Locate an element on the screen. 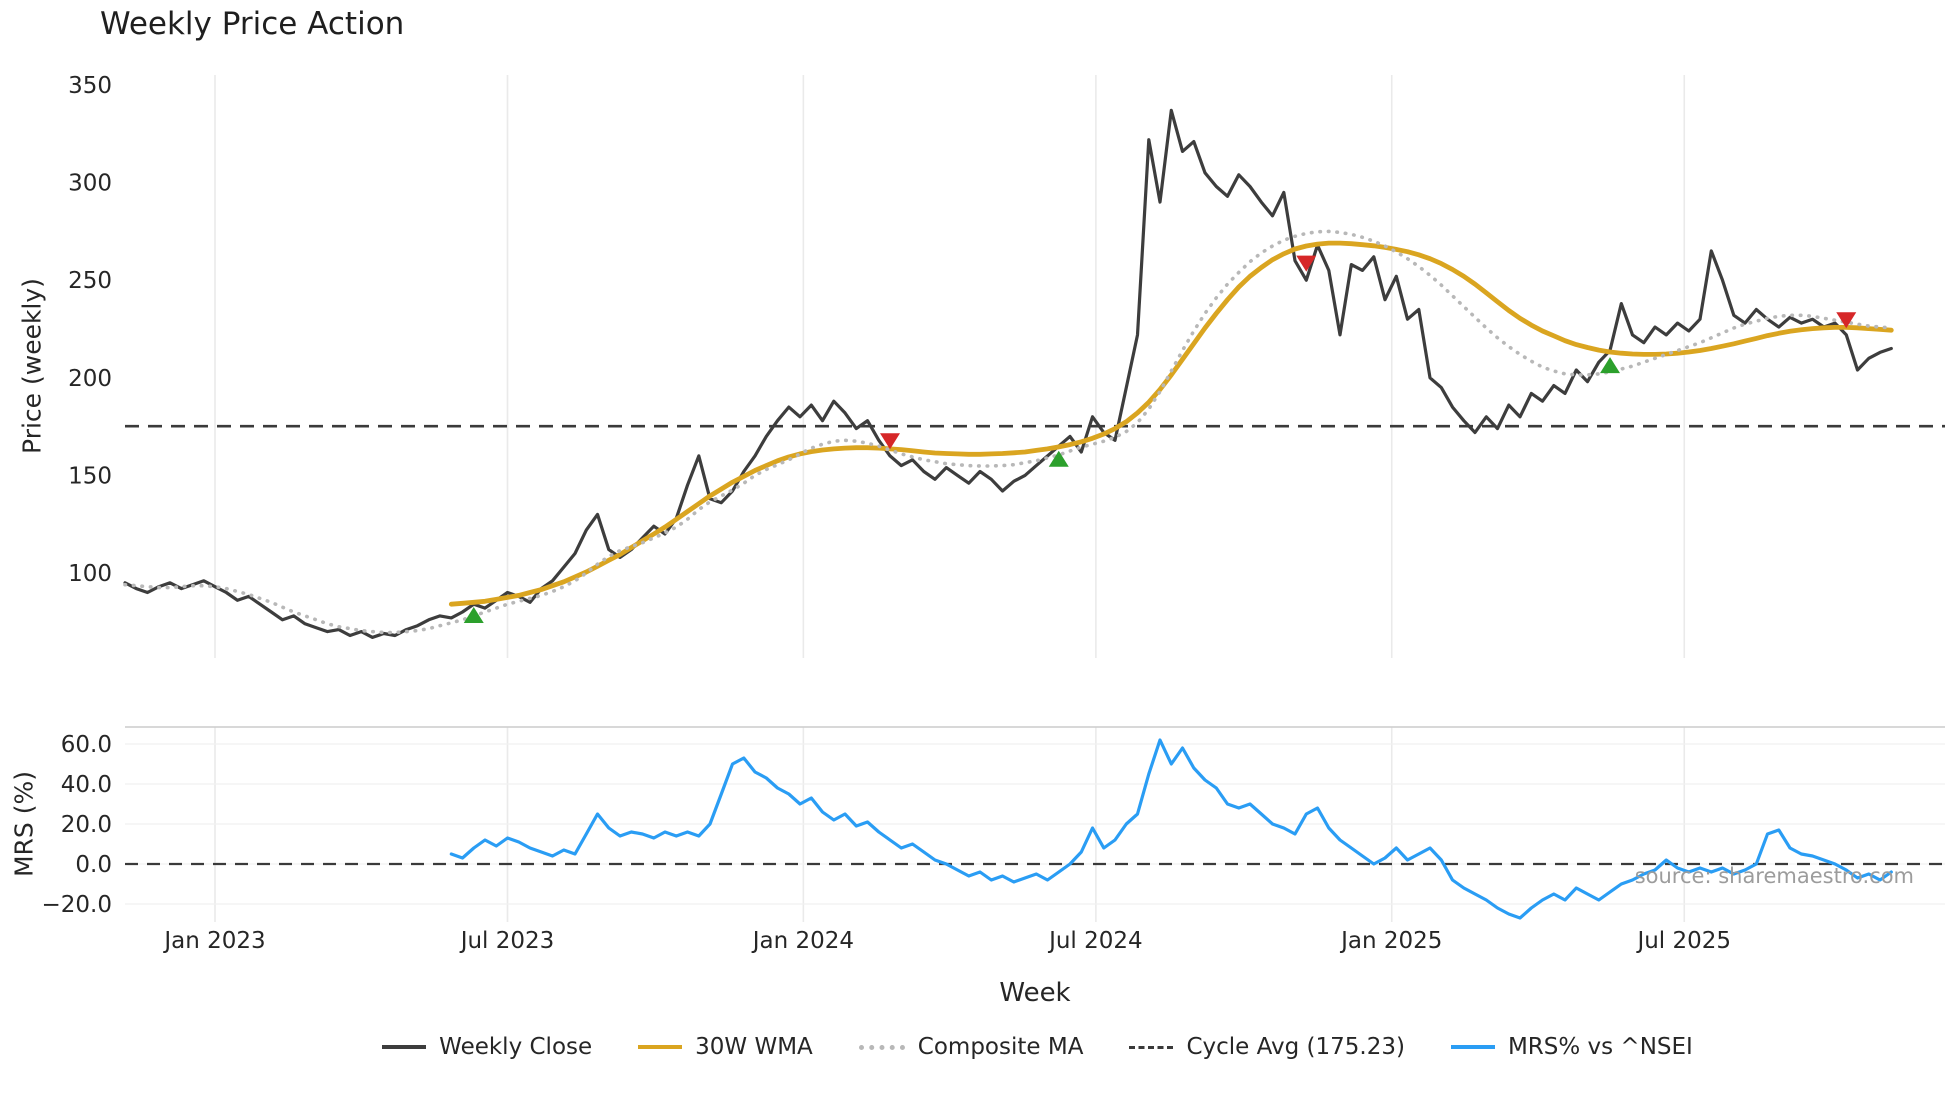 This screenshot has width=1960, height=1102. price-axis-label: Price (weekly) is located at coordinates (32, 366).